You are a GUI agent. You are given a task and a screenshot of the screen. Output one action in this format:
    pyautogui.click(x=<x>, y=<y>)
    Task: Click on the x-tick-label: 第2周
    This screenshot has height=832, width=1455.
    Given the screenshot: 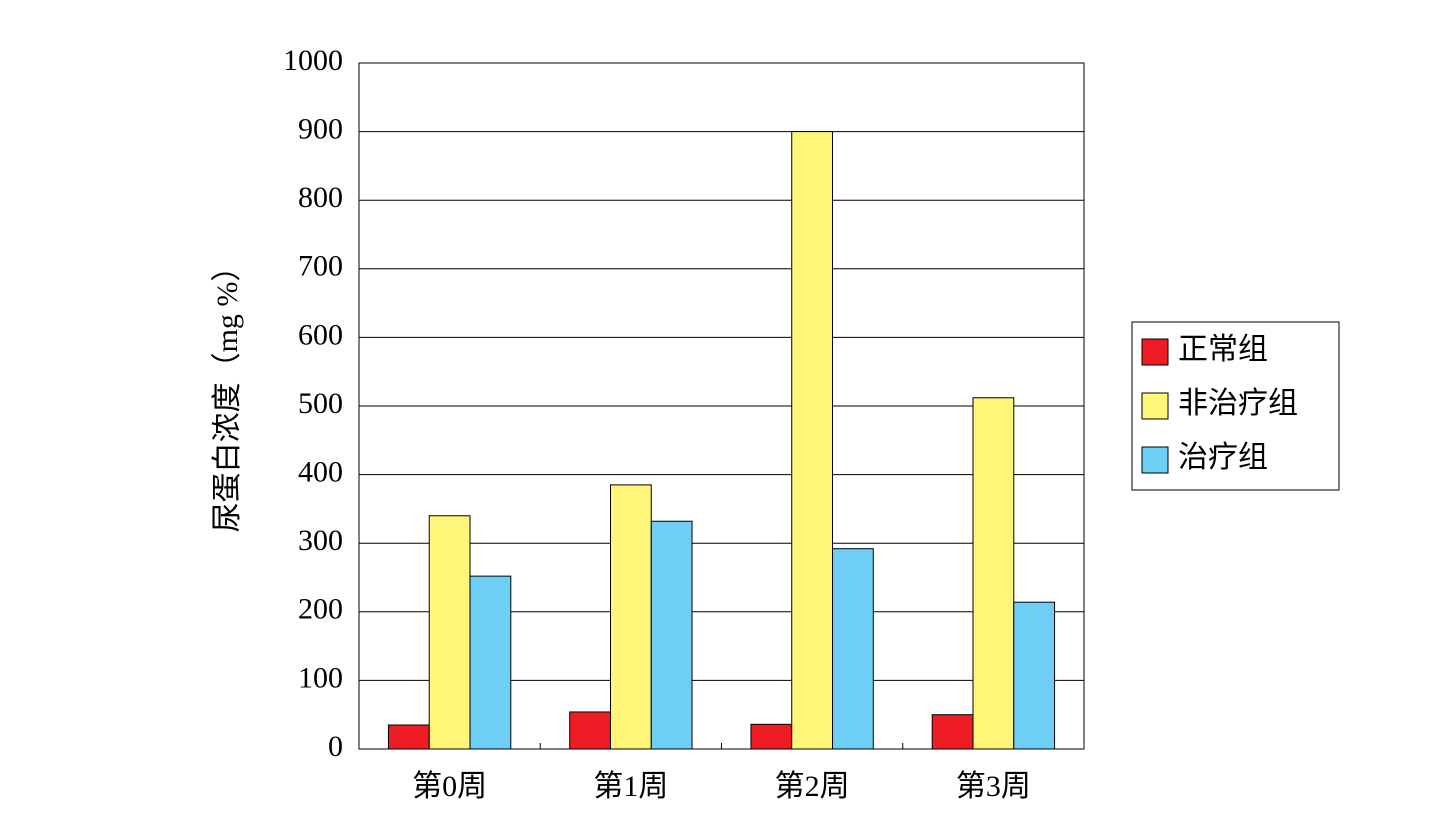 What is the action you would take?
    pyautogui.click(x=812, y=786)
    